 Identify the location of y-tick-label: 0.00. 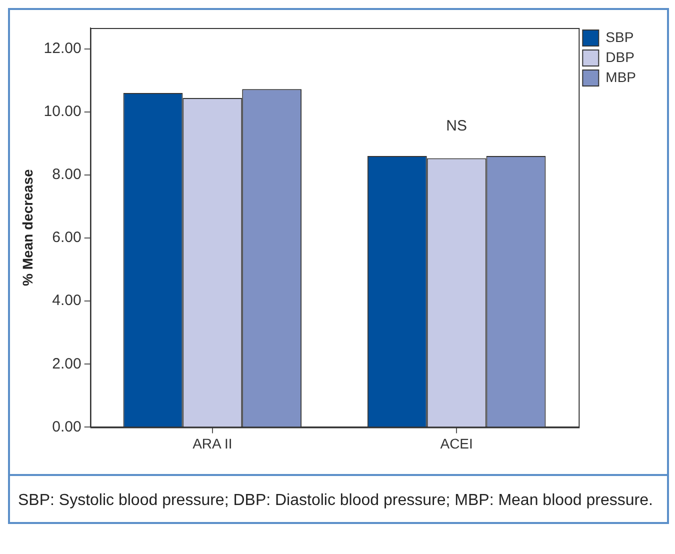
(67, 427).